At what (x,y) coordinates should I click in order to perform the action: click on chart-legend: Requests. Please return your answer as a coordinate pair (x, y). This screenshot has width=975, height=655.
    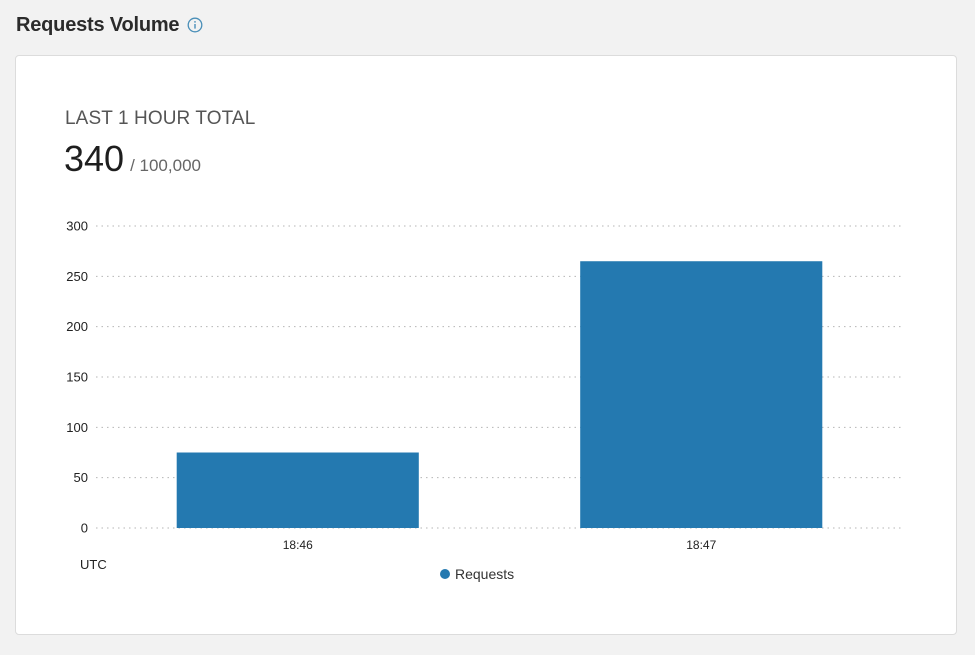
    Looking at the image, I should click on (477, 574).